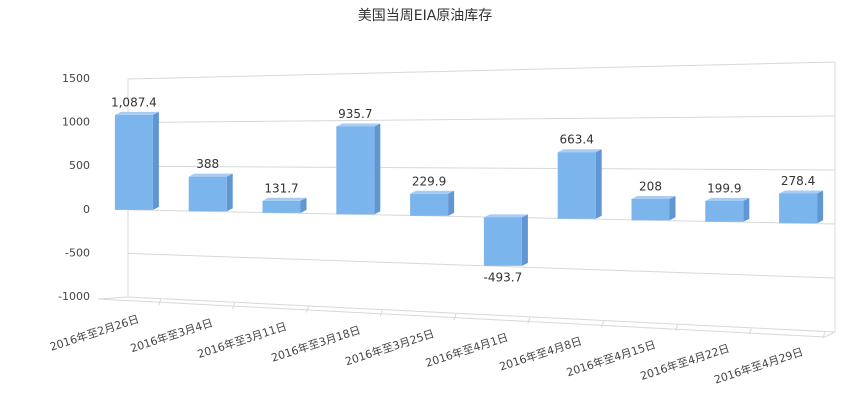  Describe the element at coordinates (577, 140) in the screenshot. I see `data-label: 663.4` at that location.